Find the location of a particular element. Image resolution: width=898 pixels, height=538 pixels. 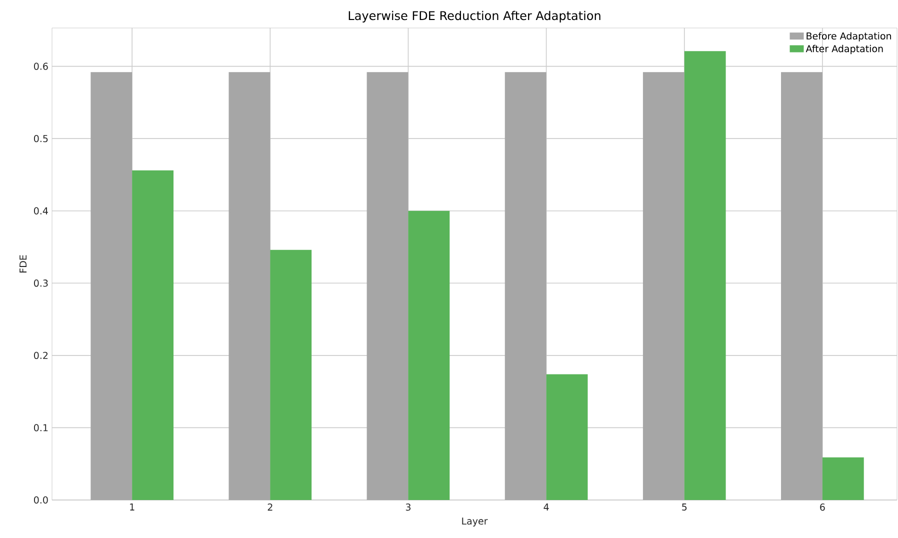

chart-title: Layerwise FDE Reduction After Adaptation is located at coordinates (474, 16).